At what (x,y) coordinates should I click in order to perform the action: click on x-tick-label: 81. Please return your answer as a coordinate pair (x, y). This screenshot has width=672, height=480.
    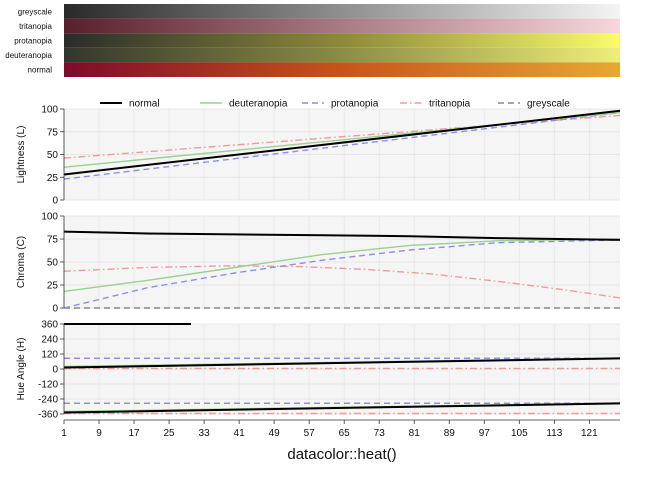
    Looking at the image, I should click on (415, 433).